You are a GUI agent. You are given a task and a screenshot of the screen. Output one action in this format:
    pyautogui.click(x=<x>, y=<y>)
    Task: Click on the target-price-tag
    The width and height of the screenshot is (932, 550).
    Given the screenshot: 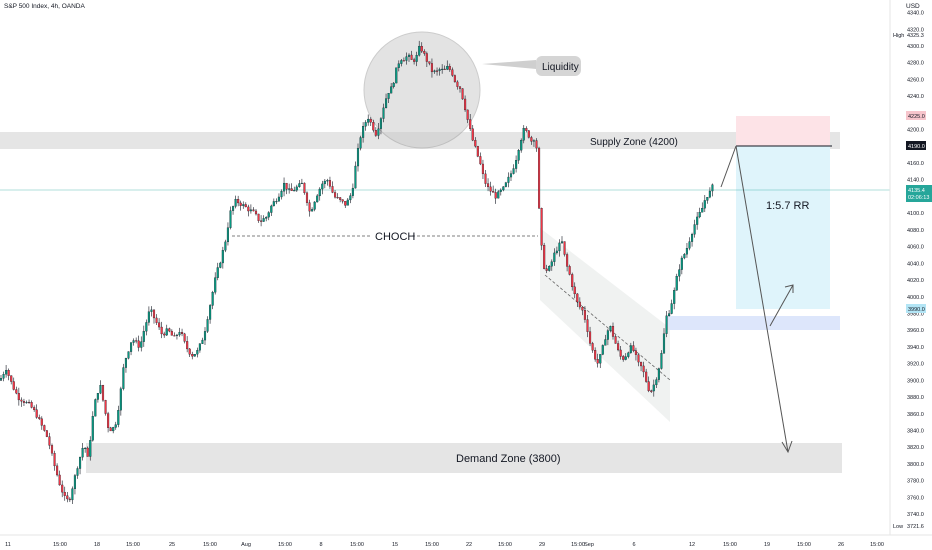 What is the action you would take?
    pyautogui.click(x=916, y=308)
    